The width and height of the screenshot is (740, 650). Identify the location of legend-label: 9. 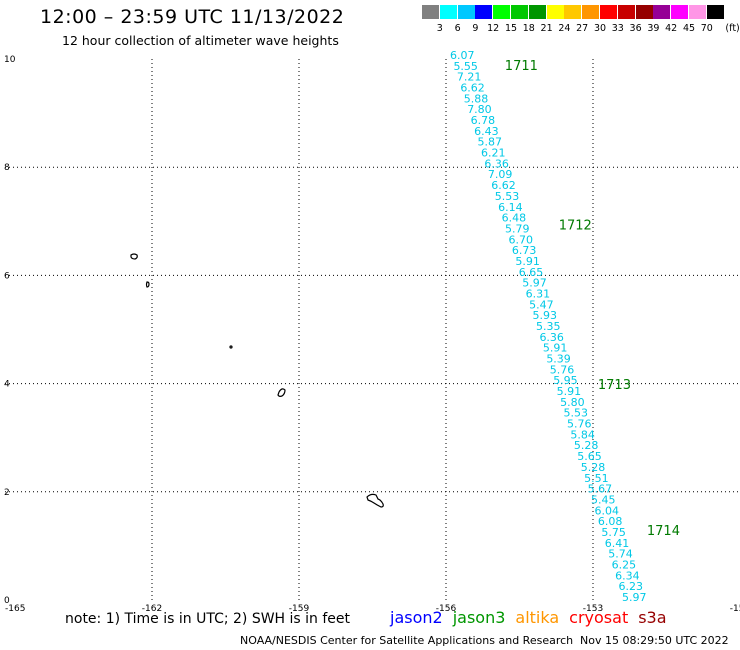
(475, 28).